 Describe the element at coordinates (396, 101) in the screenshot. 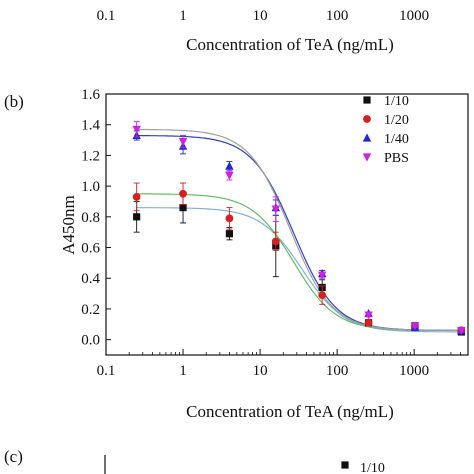

I see `legend-label: 1/10` at that location.